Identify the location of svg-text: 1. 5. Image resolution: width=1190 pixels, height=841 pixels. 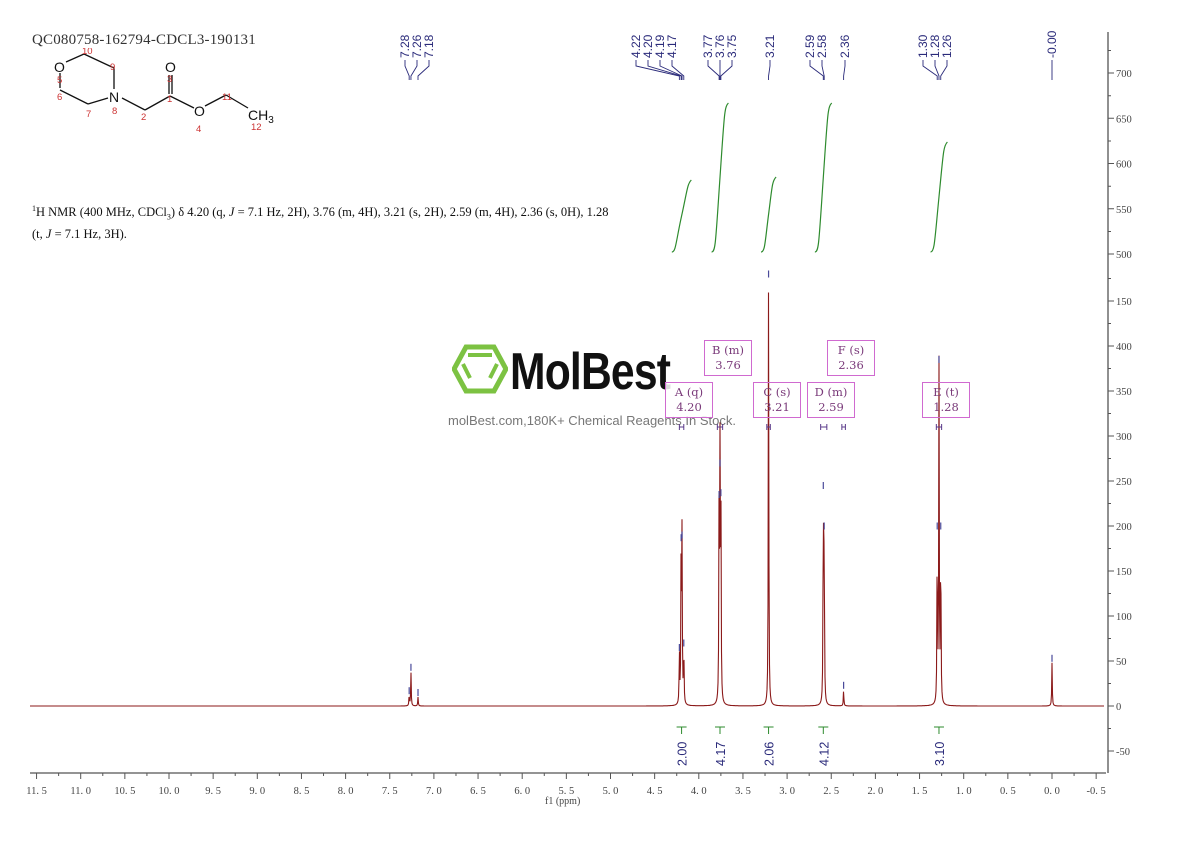
(920, 791).